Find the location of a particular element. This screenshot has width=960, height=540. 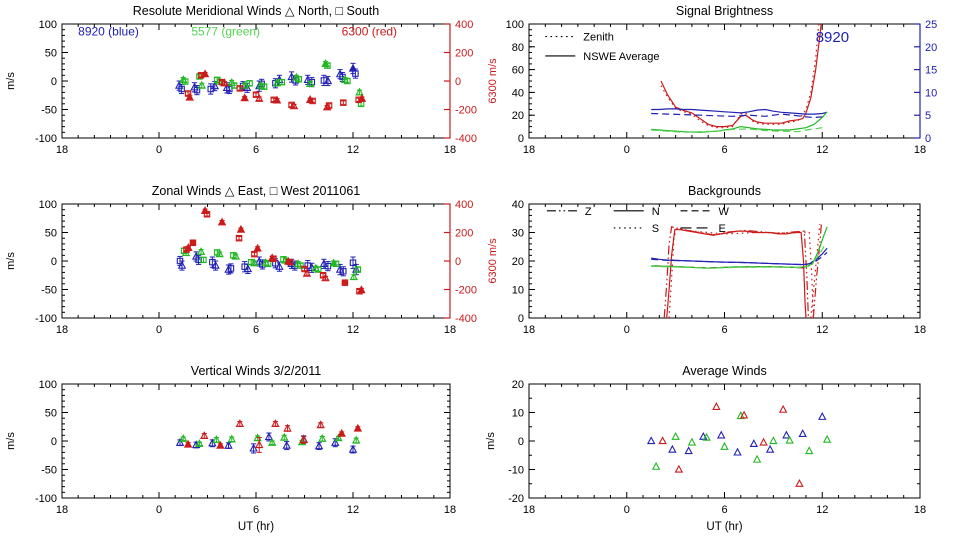

panel-title: Vertical Winds 3/2/2011 is located at coordinates (256, 371).